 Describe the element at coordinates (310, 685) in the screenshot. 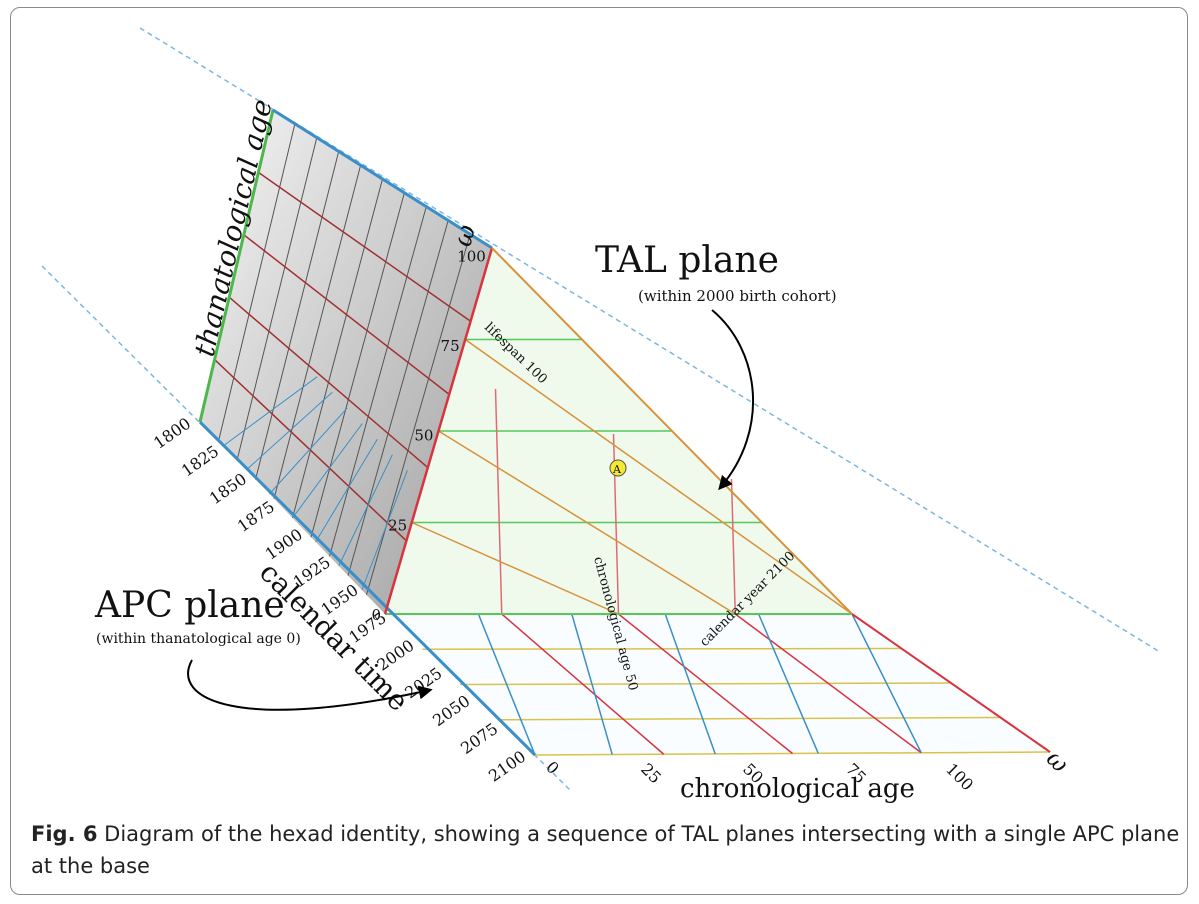

I see `apc-plane-arrow` at that location.